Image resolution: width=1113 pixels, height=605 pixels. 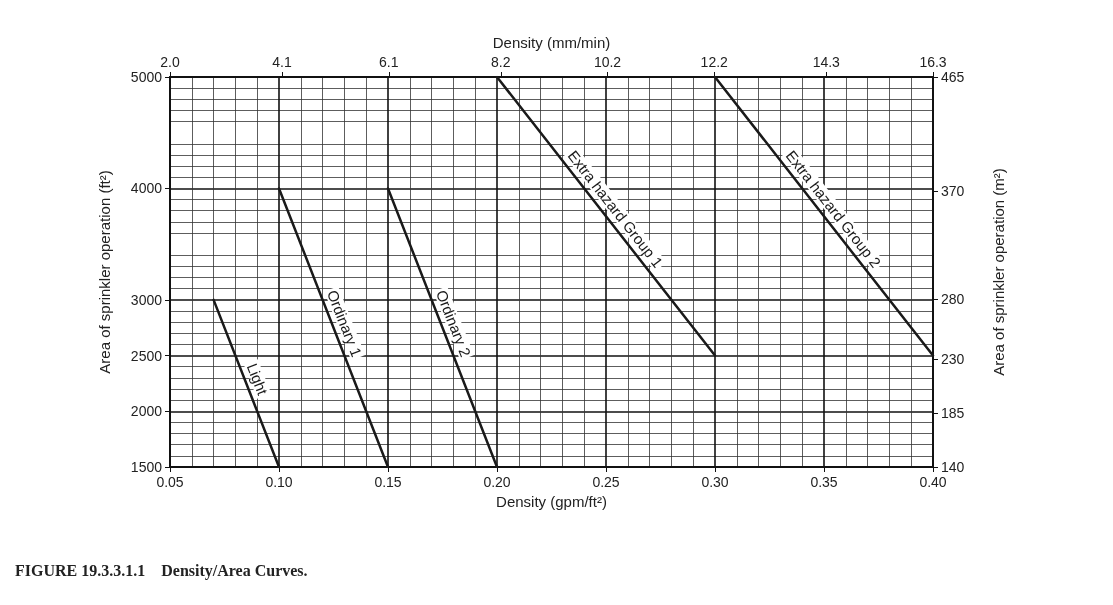 I want to click on y-tick-label: 5000, so click(x=146, y=77).